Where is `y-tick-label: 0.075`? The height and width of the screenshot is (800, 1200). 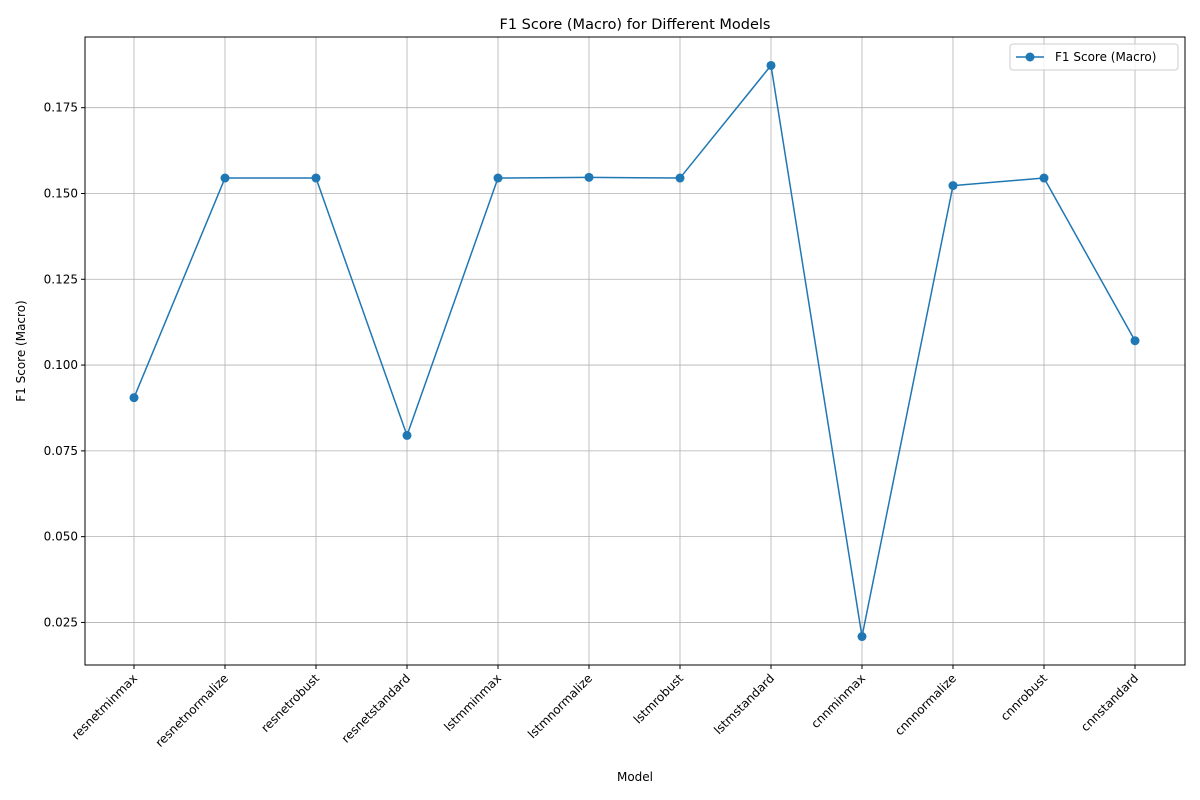 y-tick-label: 0.075 is located at coordinates (61, 451).